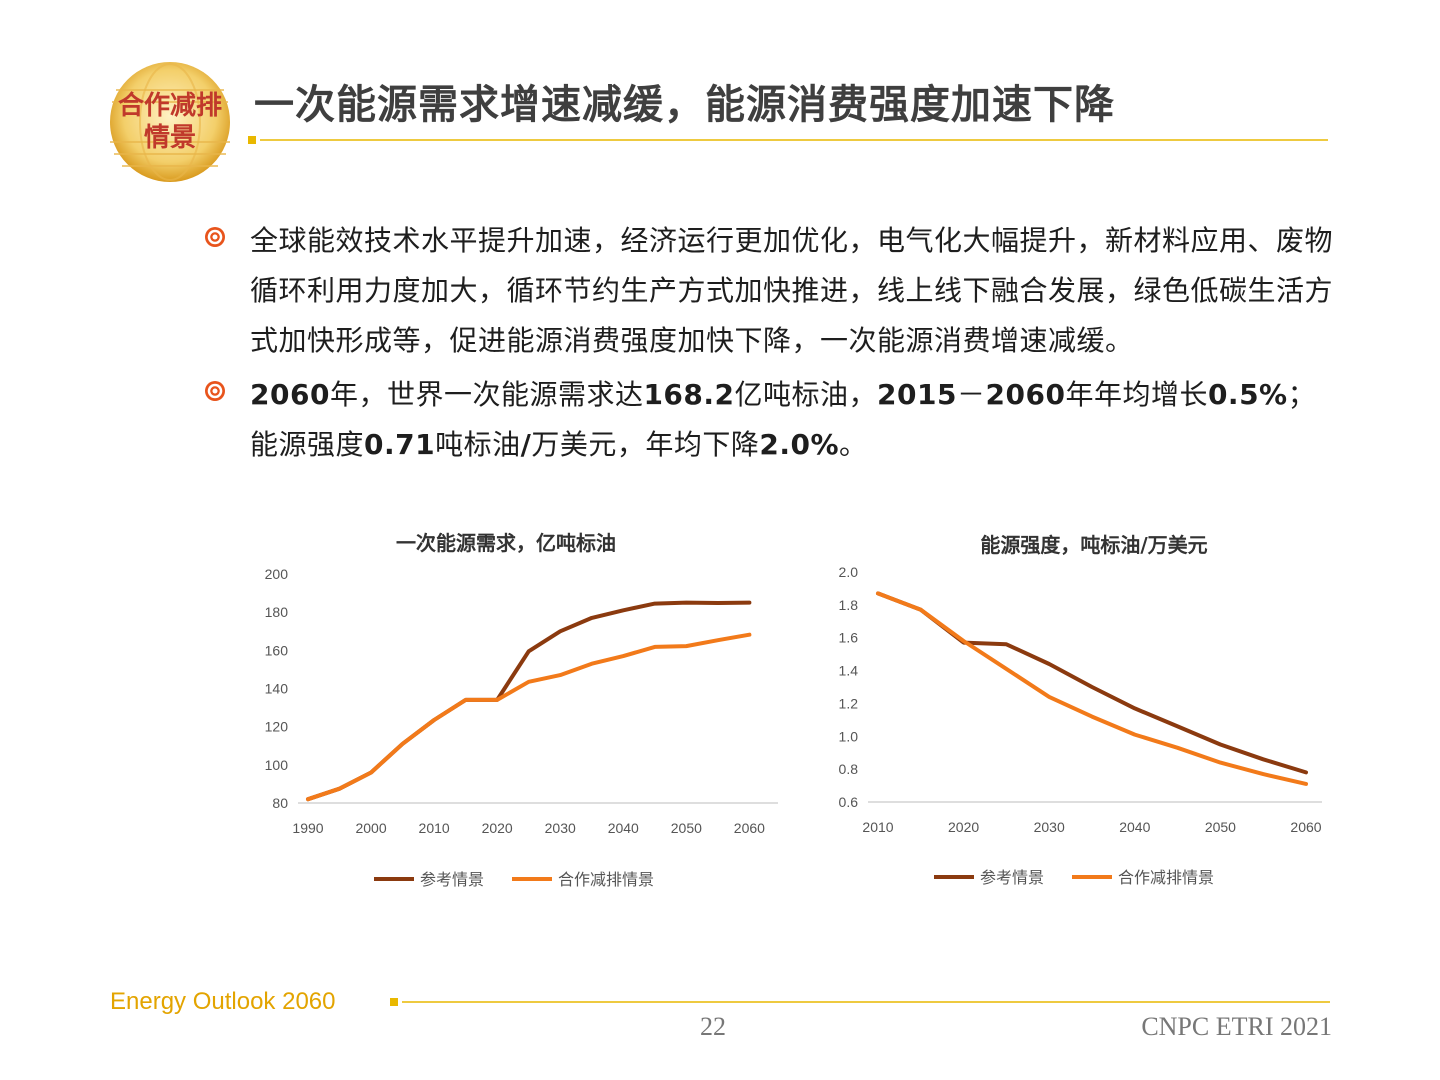  I want to click on chart-title: 一次能源需求，亿吨标油, so click(506, 543).